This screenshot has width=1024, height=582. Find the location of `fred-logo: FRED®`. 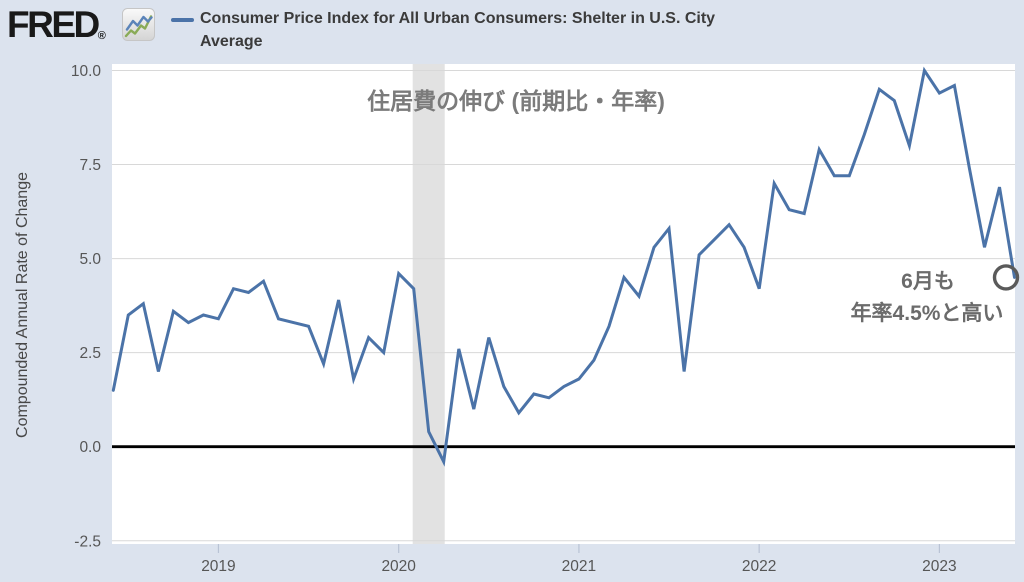

fred-logo: FRED® is located at coordinates (56, 25).